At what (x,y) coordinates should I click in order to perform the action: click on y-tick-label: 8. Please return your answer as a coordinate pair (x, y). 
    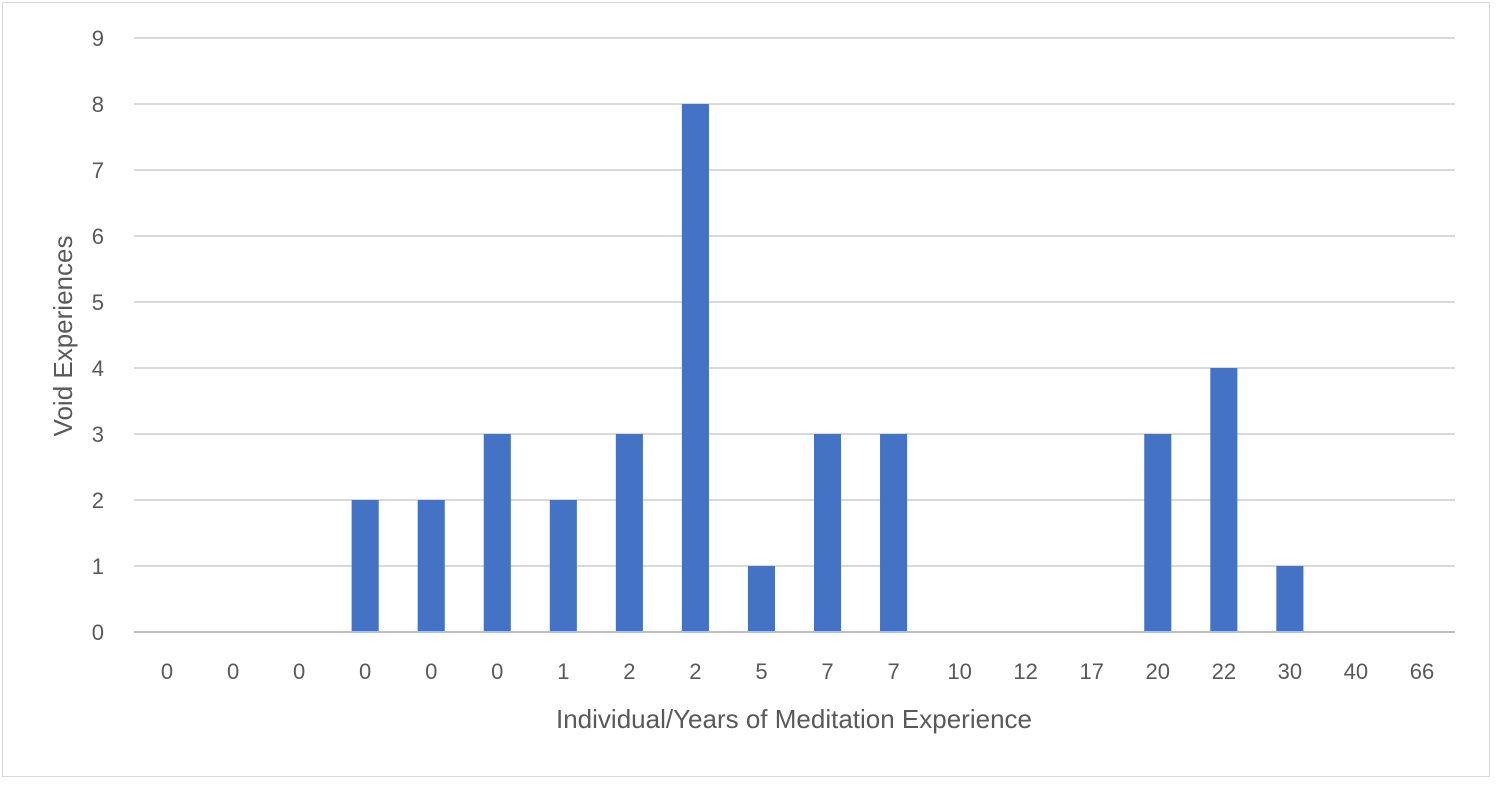
    Looking at the image, I should click on (98, 104).